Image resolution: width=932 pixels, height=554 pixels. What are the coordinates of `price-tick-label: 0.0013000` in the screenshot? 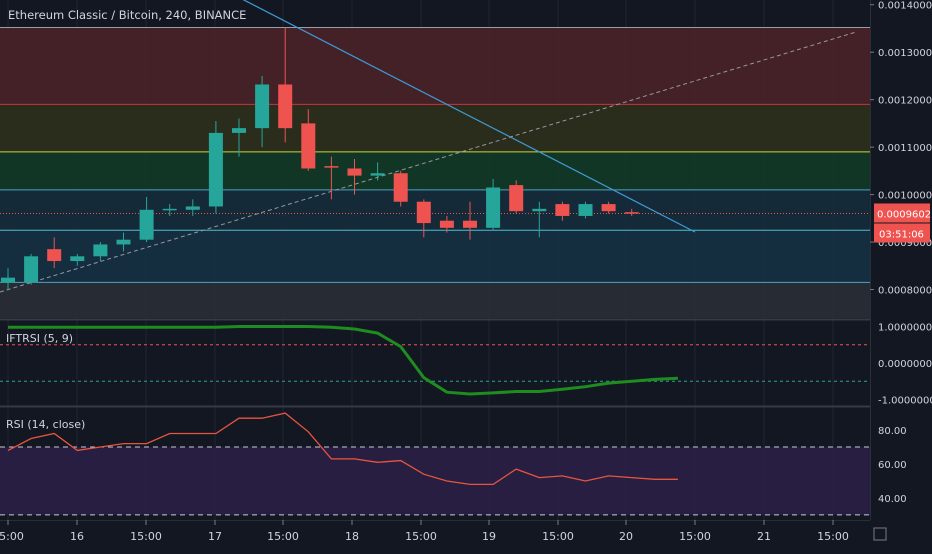 It's located at (905, 53).